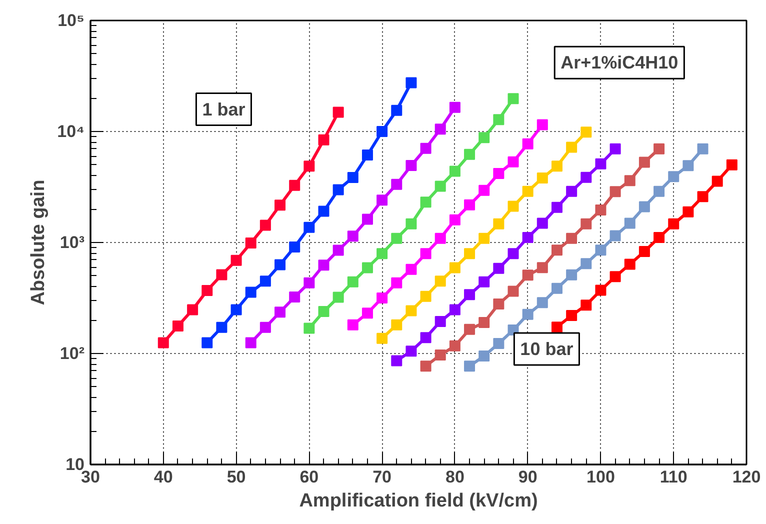  Describe the element at coordinates (600, 477) in the screenshot. I see `x-tick-label: 100` at that location.